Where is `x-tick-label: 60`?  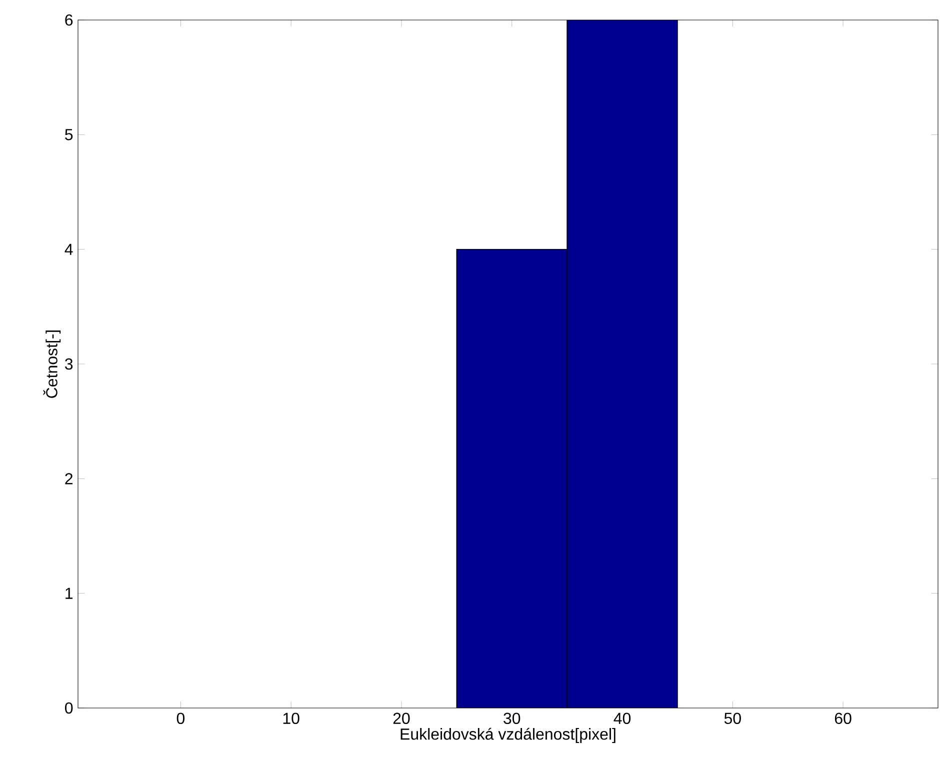
x-tick-label: 60 is located at coordinates (843, 718).